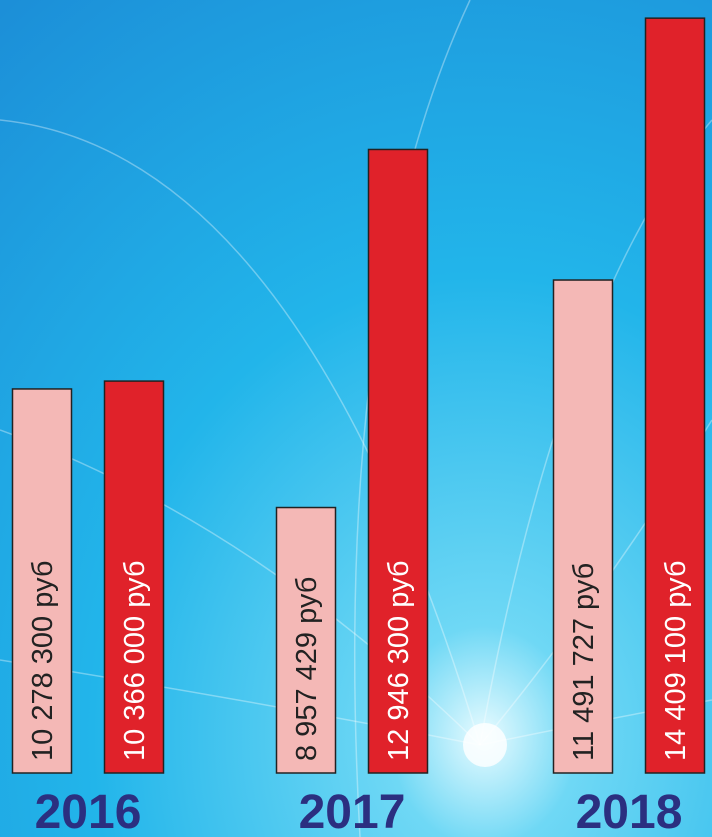 The height and width of the screenshot is (837, 712). Describe the element at coordinates (135, 661) in the screenshot. I see `value-label: 10 366 000 руб` at that location.